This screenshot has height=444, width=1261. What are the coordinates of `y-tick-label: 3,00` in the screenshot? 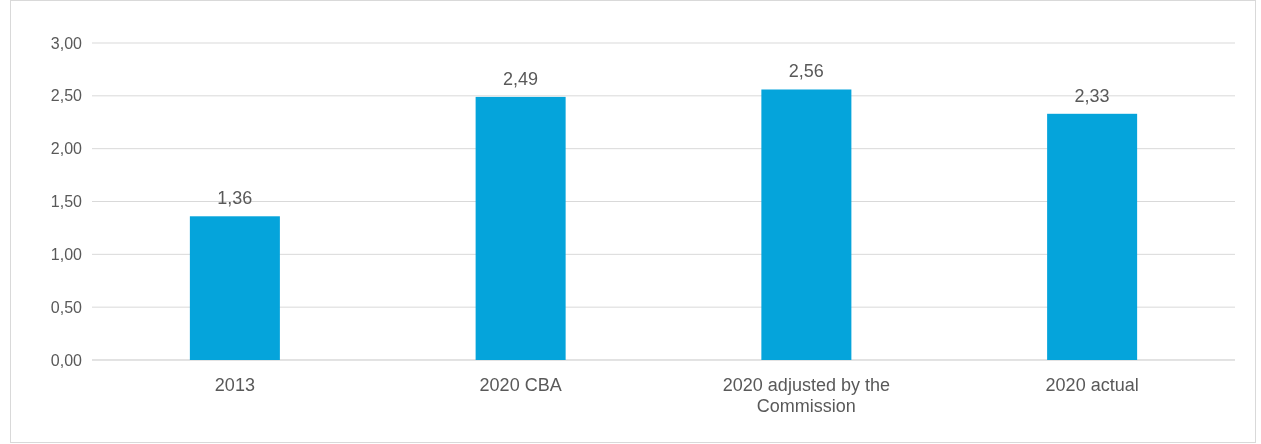 It's located at (66, 43).